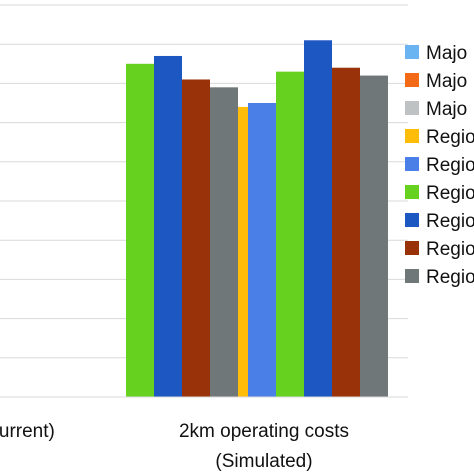 The width and height of the screenshot is (474, 474). Describe the element at coordinates (263, 461) in the screenshot. I see `category-label: (Simulated)` at that location.